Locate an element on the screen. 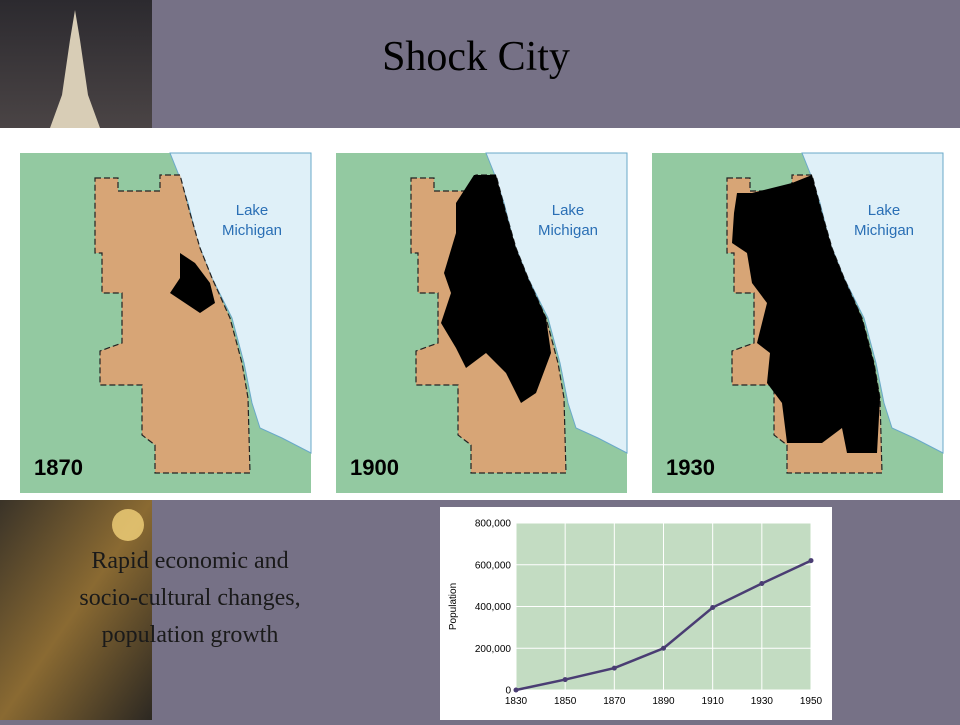  caption-line: Rapid economic and is located at coordinates (189, 561).